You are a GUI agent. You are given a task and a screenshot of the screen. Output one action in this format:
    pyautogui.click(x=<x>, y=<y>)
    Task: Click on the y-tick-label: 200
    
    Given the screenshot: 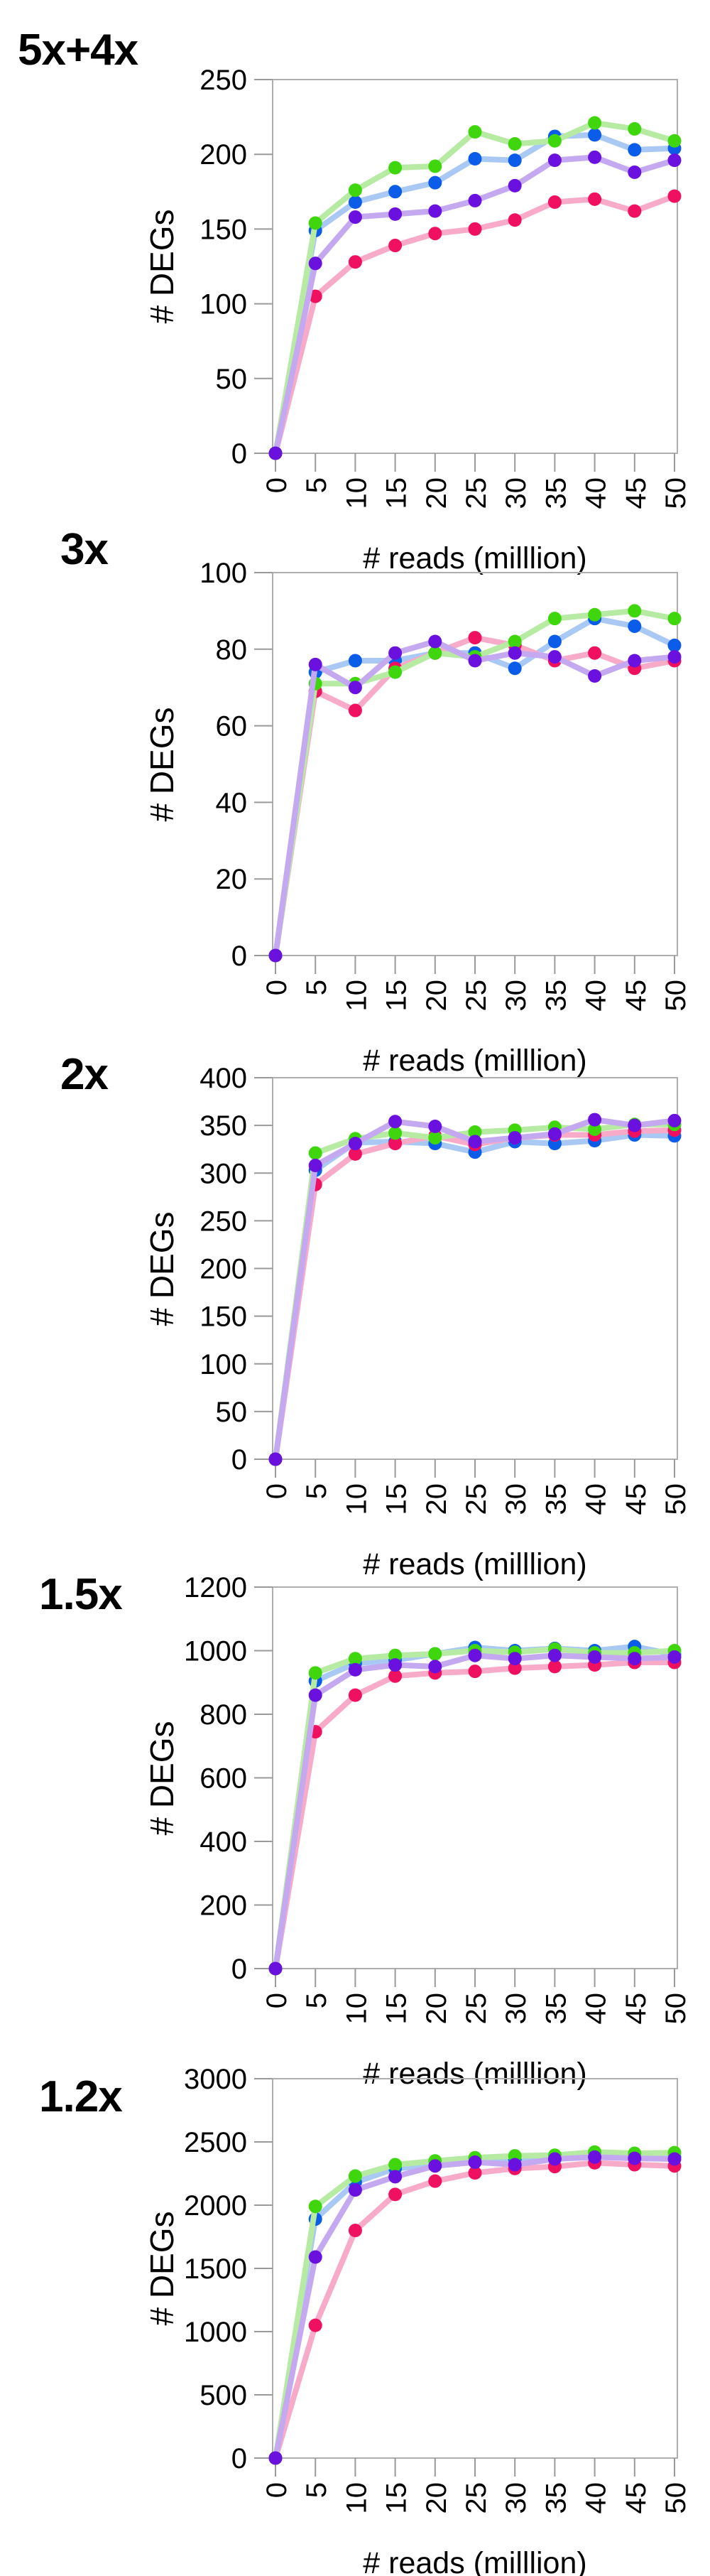 What is the action you would take?
    pyautogui.click(x=223, y=1269)
    